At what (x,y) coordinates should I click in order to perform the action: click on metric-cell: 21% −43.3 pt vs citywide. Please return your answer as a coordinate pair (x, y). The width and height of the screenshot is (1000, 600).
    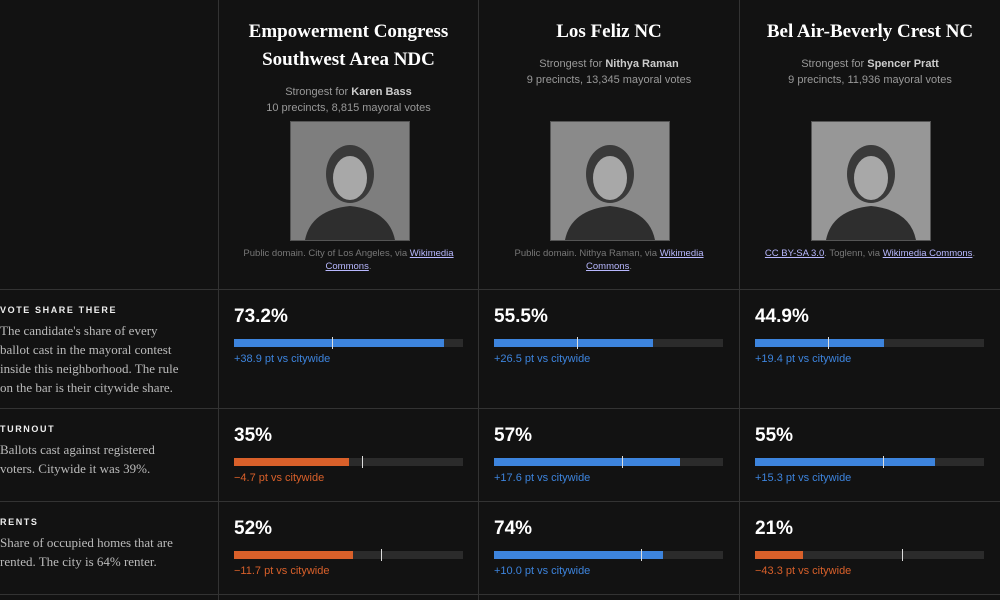
    Looking at the image, I should click on (870, 548).